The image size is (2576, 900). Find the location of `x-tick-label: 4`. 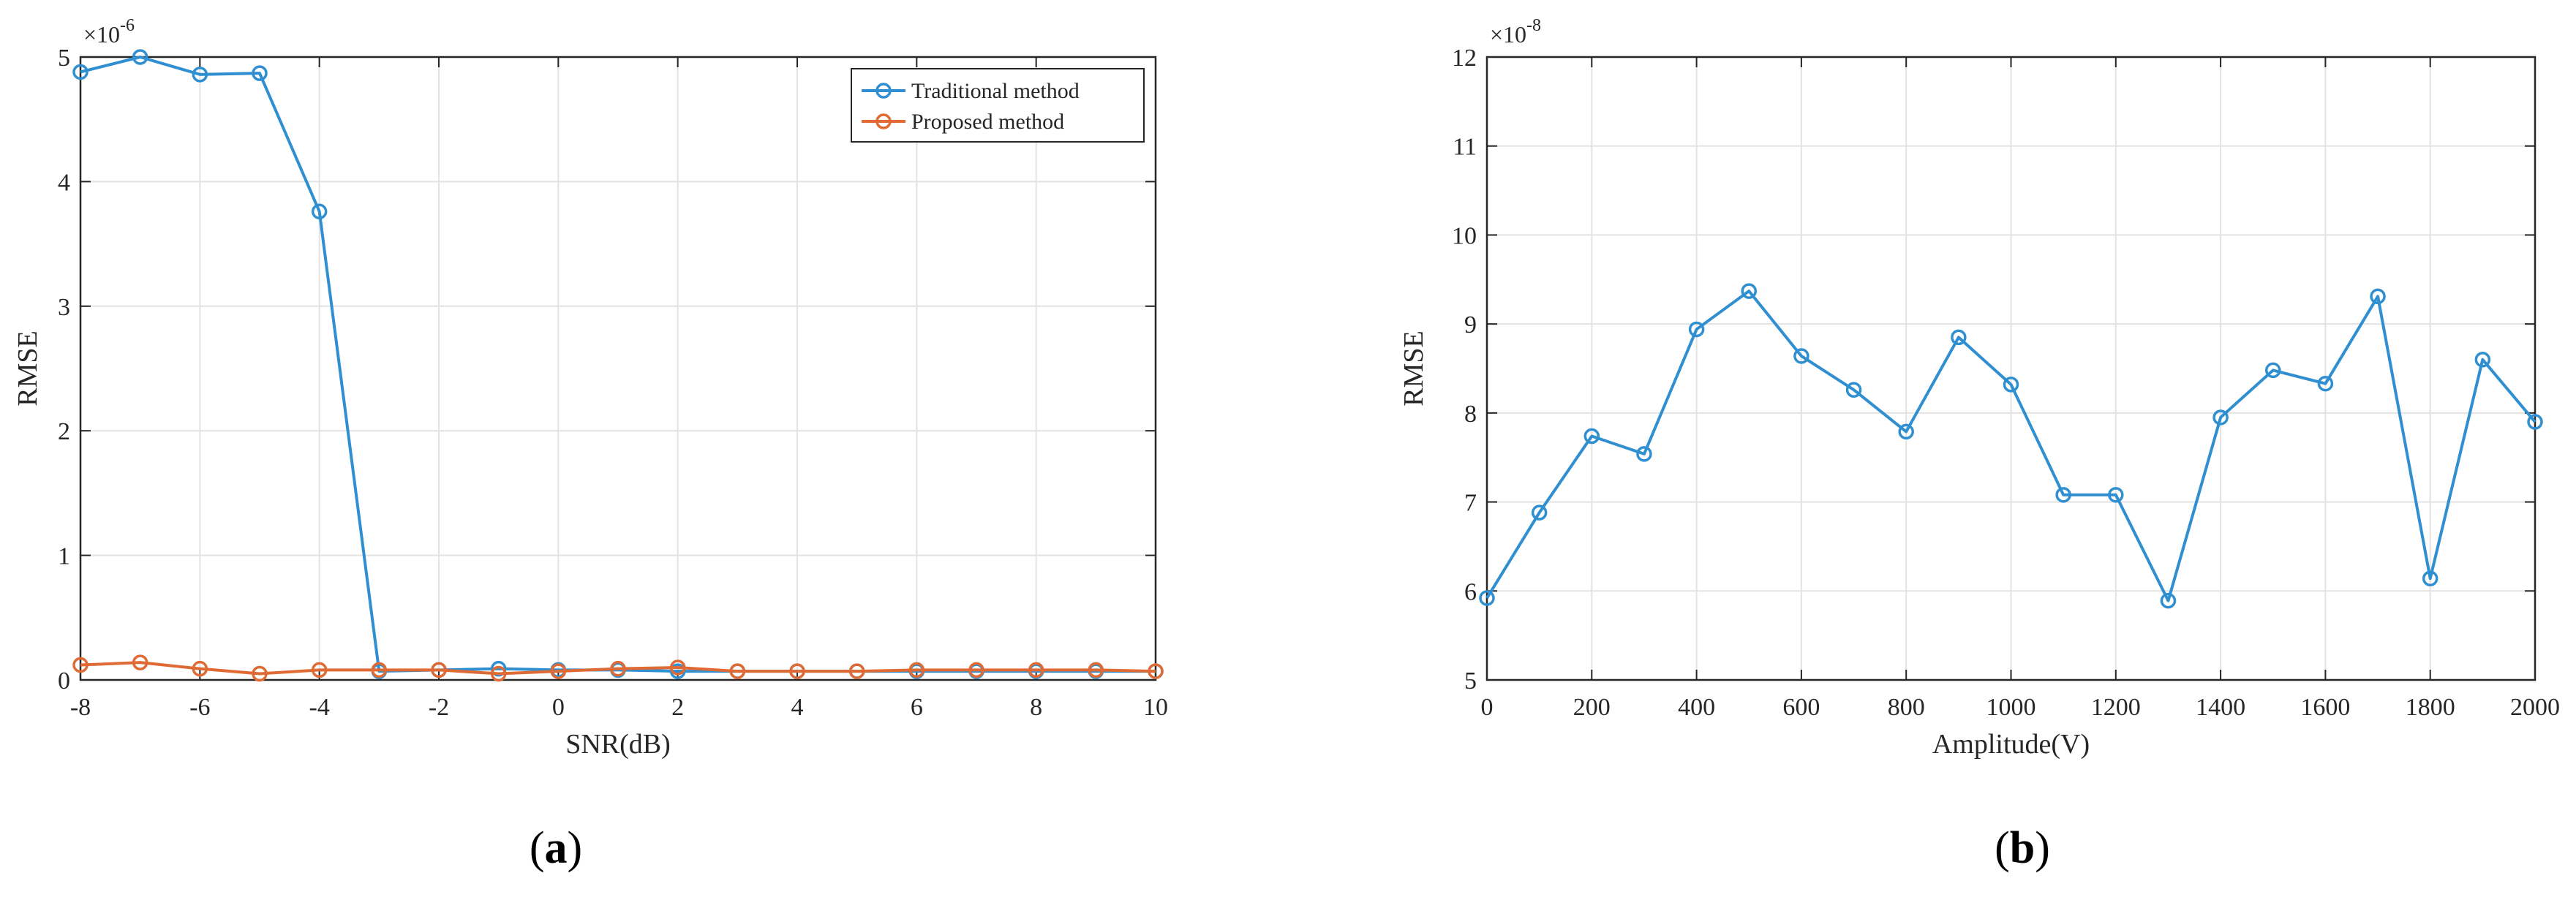

x-tick-label: 4 is located at coordinates (797, 707).